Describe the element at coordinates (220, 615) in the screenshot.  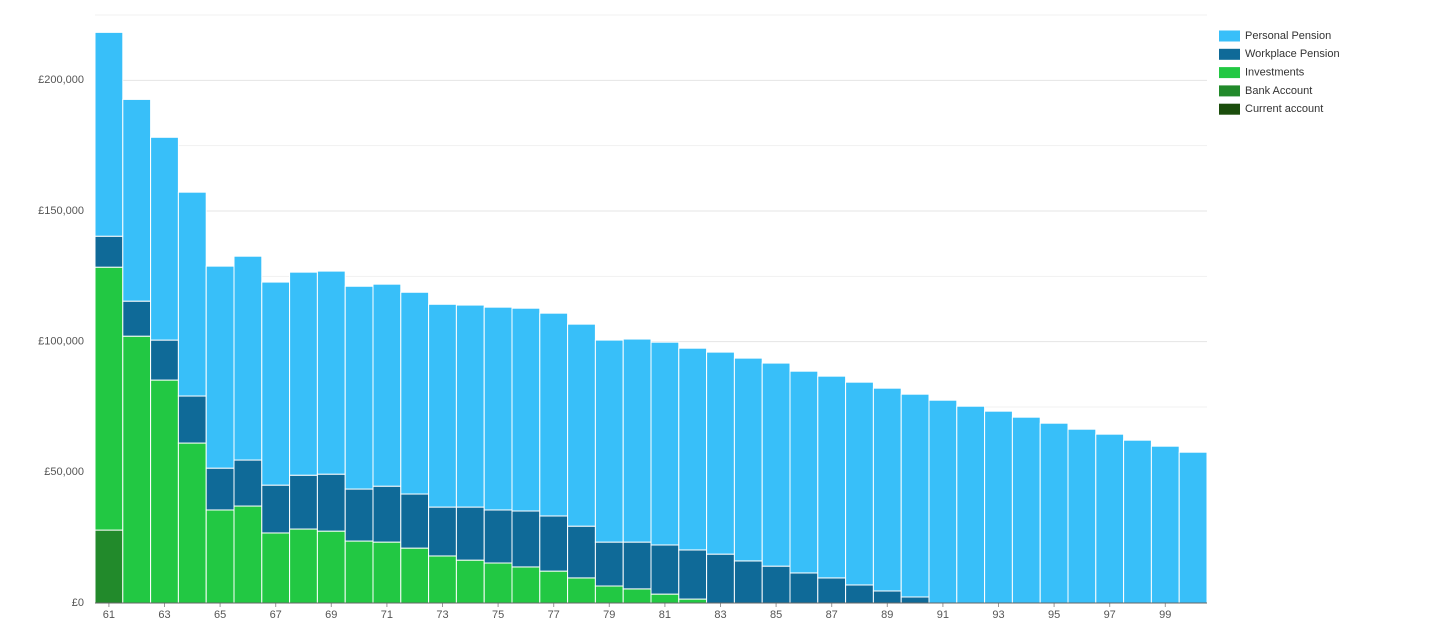
I see `x-tick-label: 65` at that location.